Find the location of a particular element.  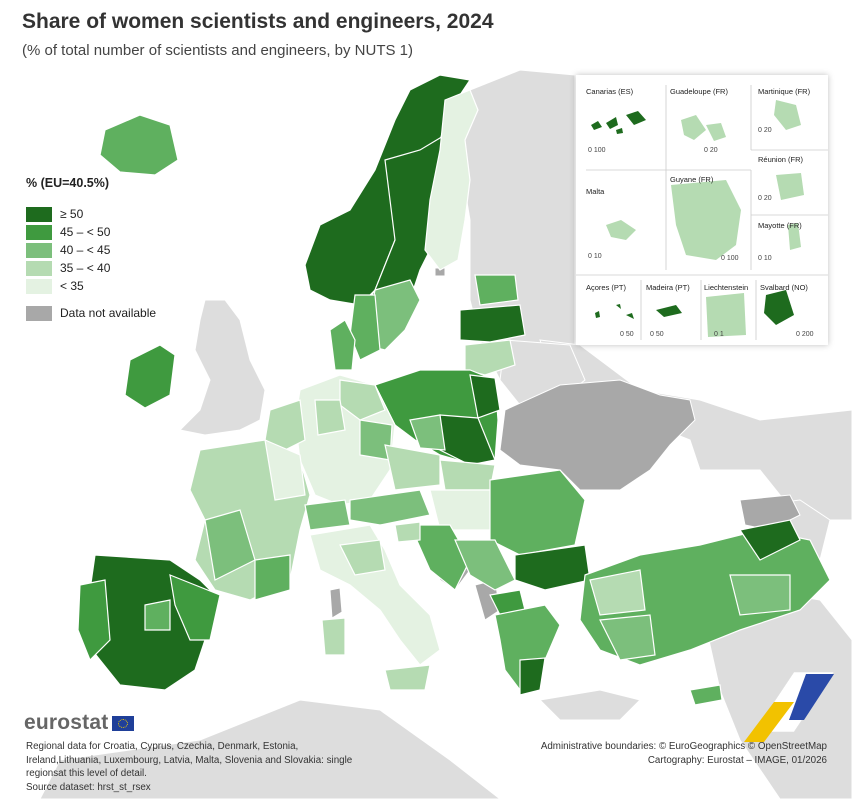

eu-flag-icon is located at coordinates (123, 723).